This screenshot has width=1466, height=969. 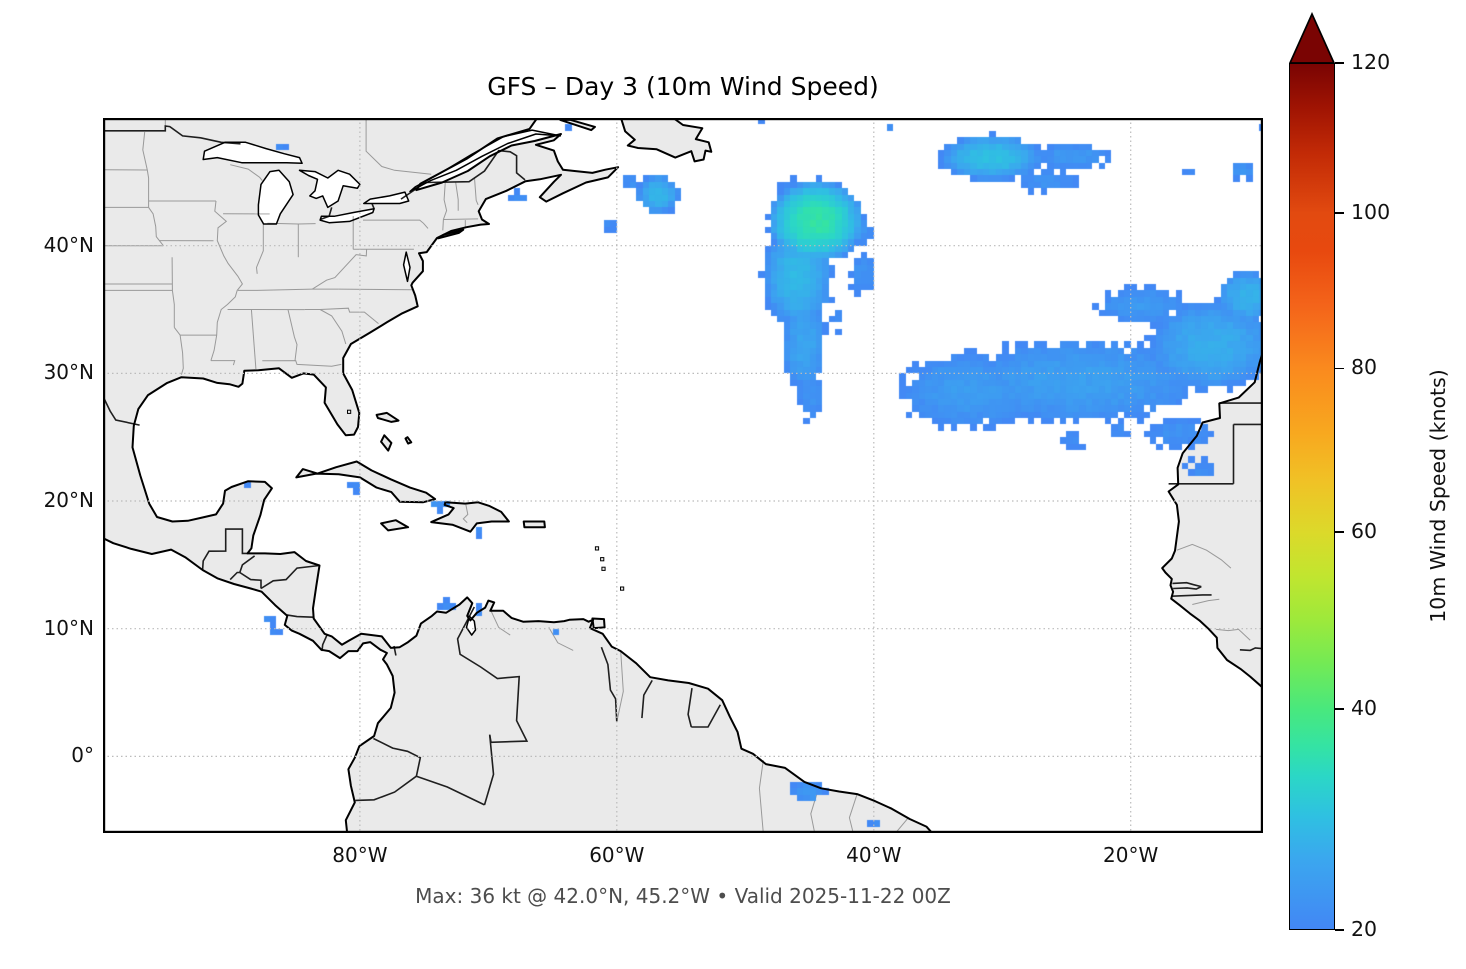 What do you see at coordinates (1364, 531) in the screenshot?
I see `colorbar-tick-label: 60` at bounding box center [1364, 531].